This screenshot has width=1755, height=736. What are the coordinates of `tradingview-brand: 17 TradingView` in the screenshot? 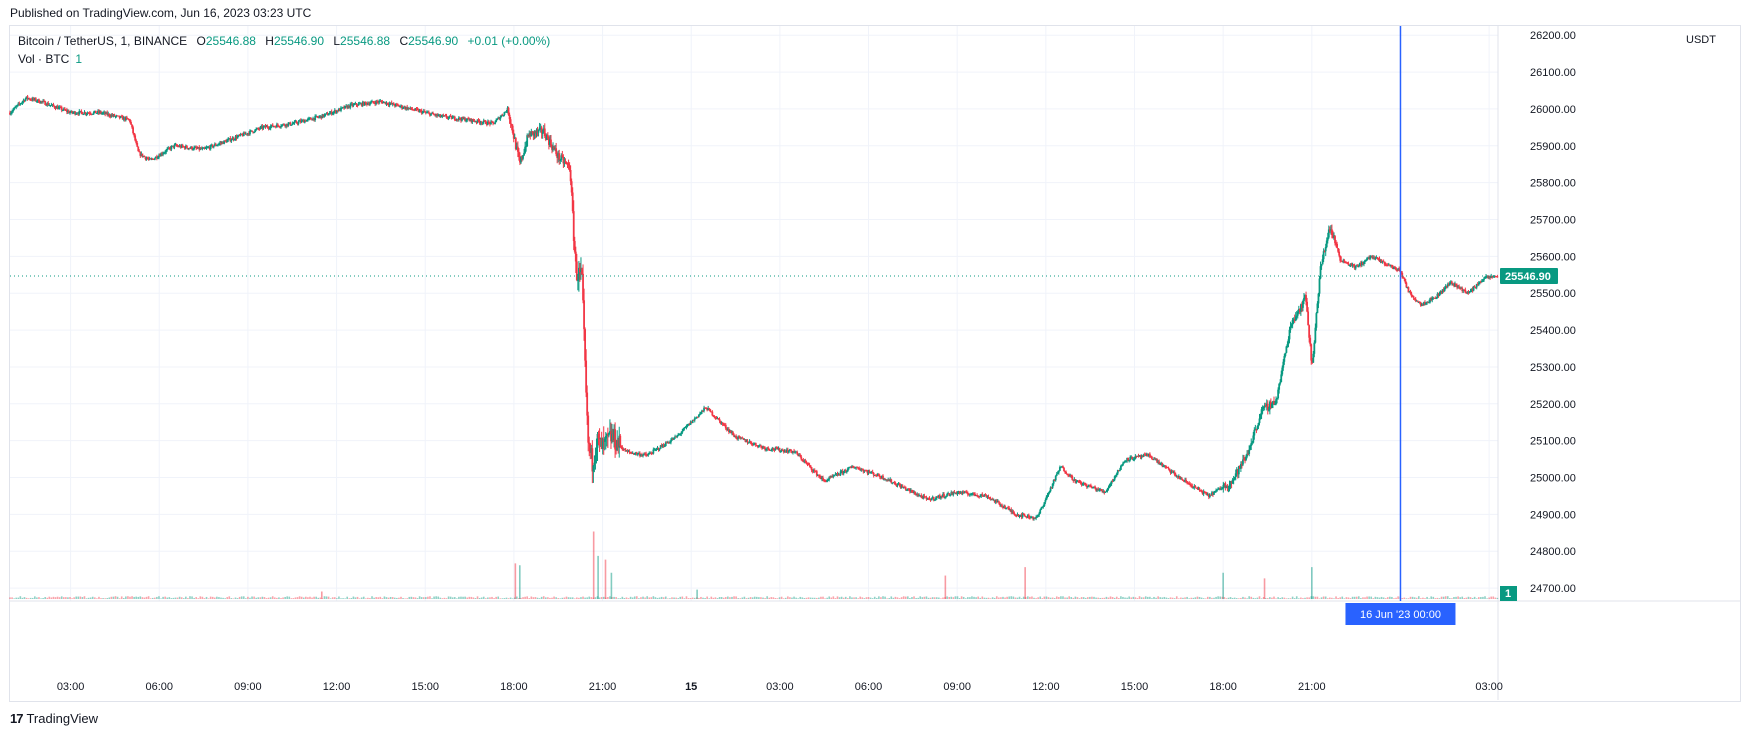 It's located at (54, 718).